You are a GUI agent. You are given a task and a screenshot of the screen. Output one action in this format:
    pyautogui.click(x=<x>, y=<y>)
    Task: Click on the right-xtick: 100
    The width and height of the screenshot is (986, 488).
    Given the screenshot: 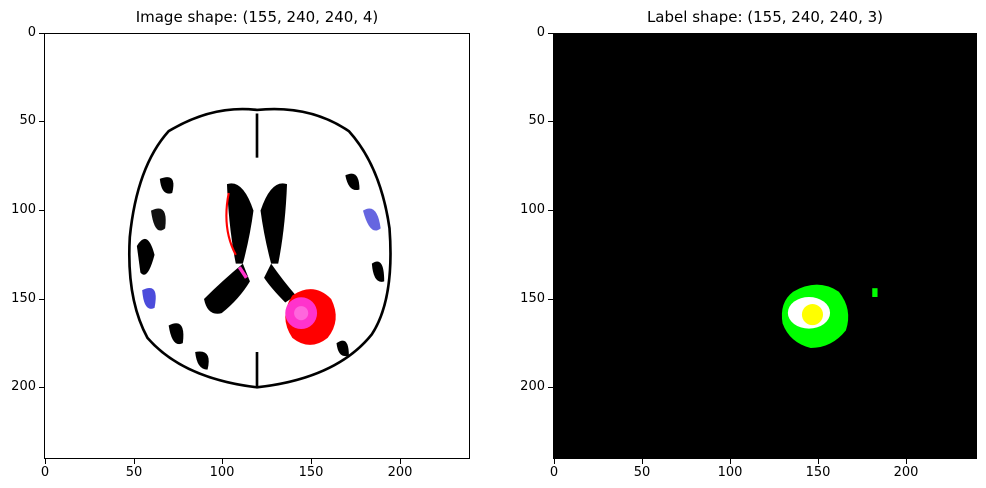 What is the action you would take?
    pyautogui.click(x=730, y=472)
    